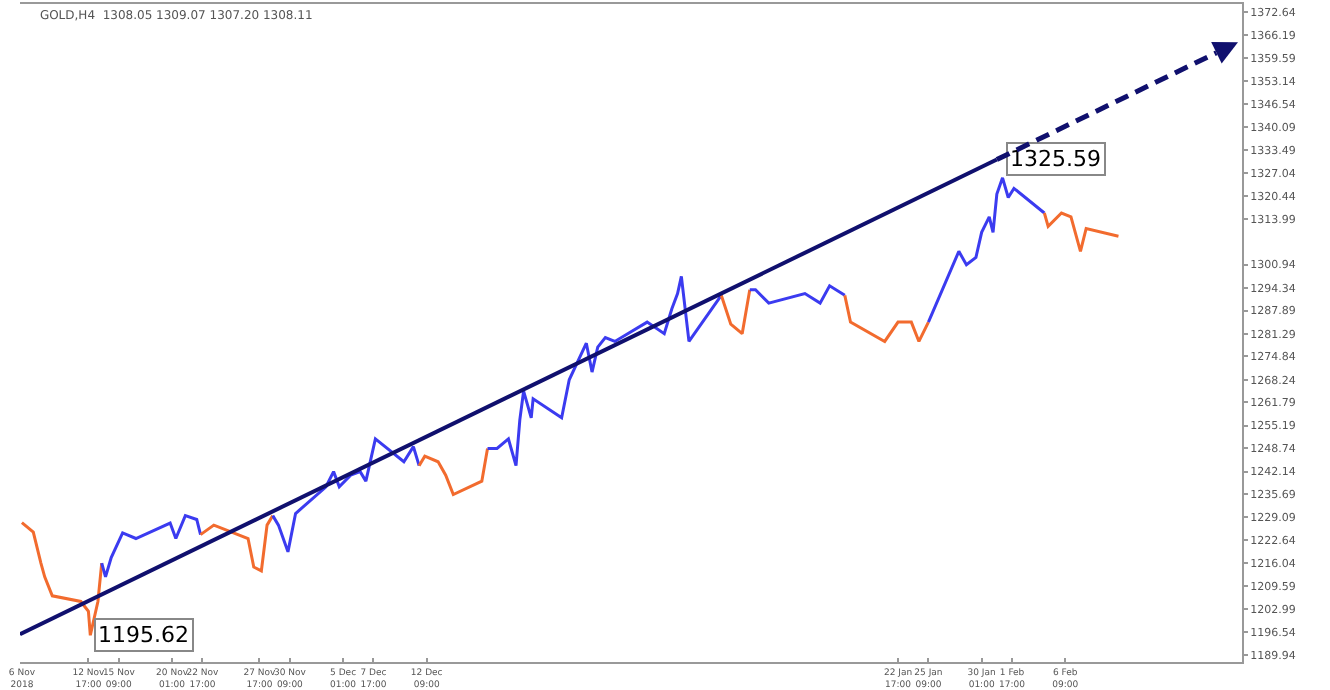  Describe the element at coordinates (1055, 159) in the screenshot. I see `annotation: 1325.59` at that location.